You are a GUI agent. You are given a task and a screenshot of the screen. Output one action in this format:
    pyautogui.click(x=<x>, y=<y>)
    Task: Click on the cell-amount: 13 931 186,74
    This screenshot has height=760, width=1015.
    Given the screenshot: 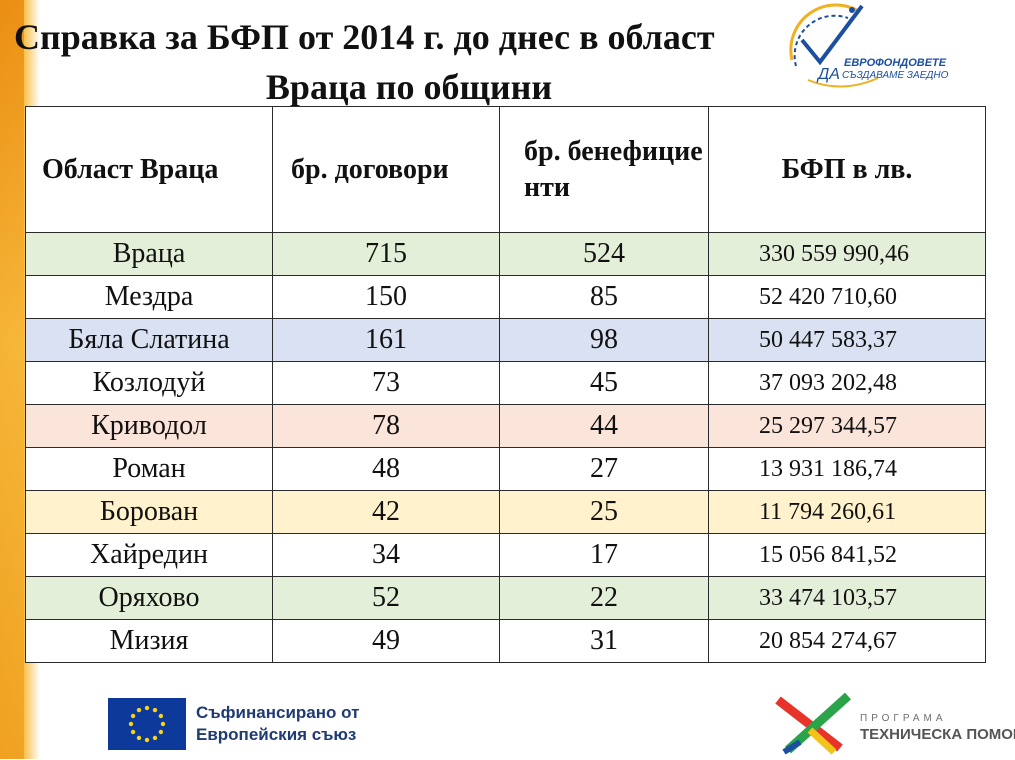 What is the action you would take?
    pyautogui.click(x=847, y=469)
    